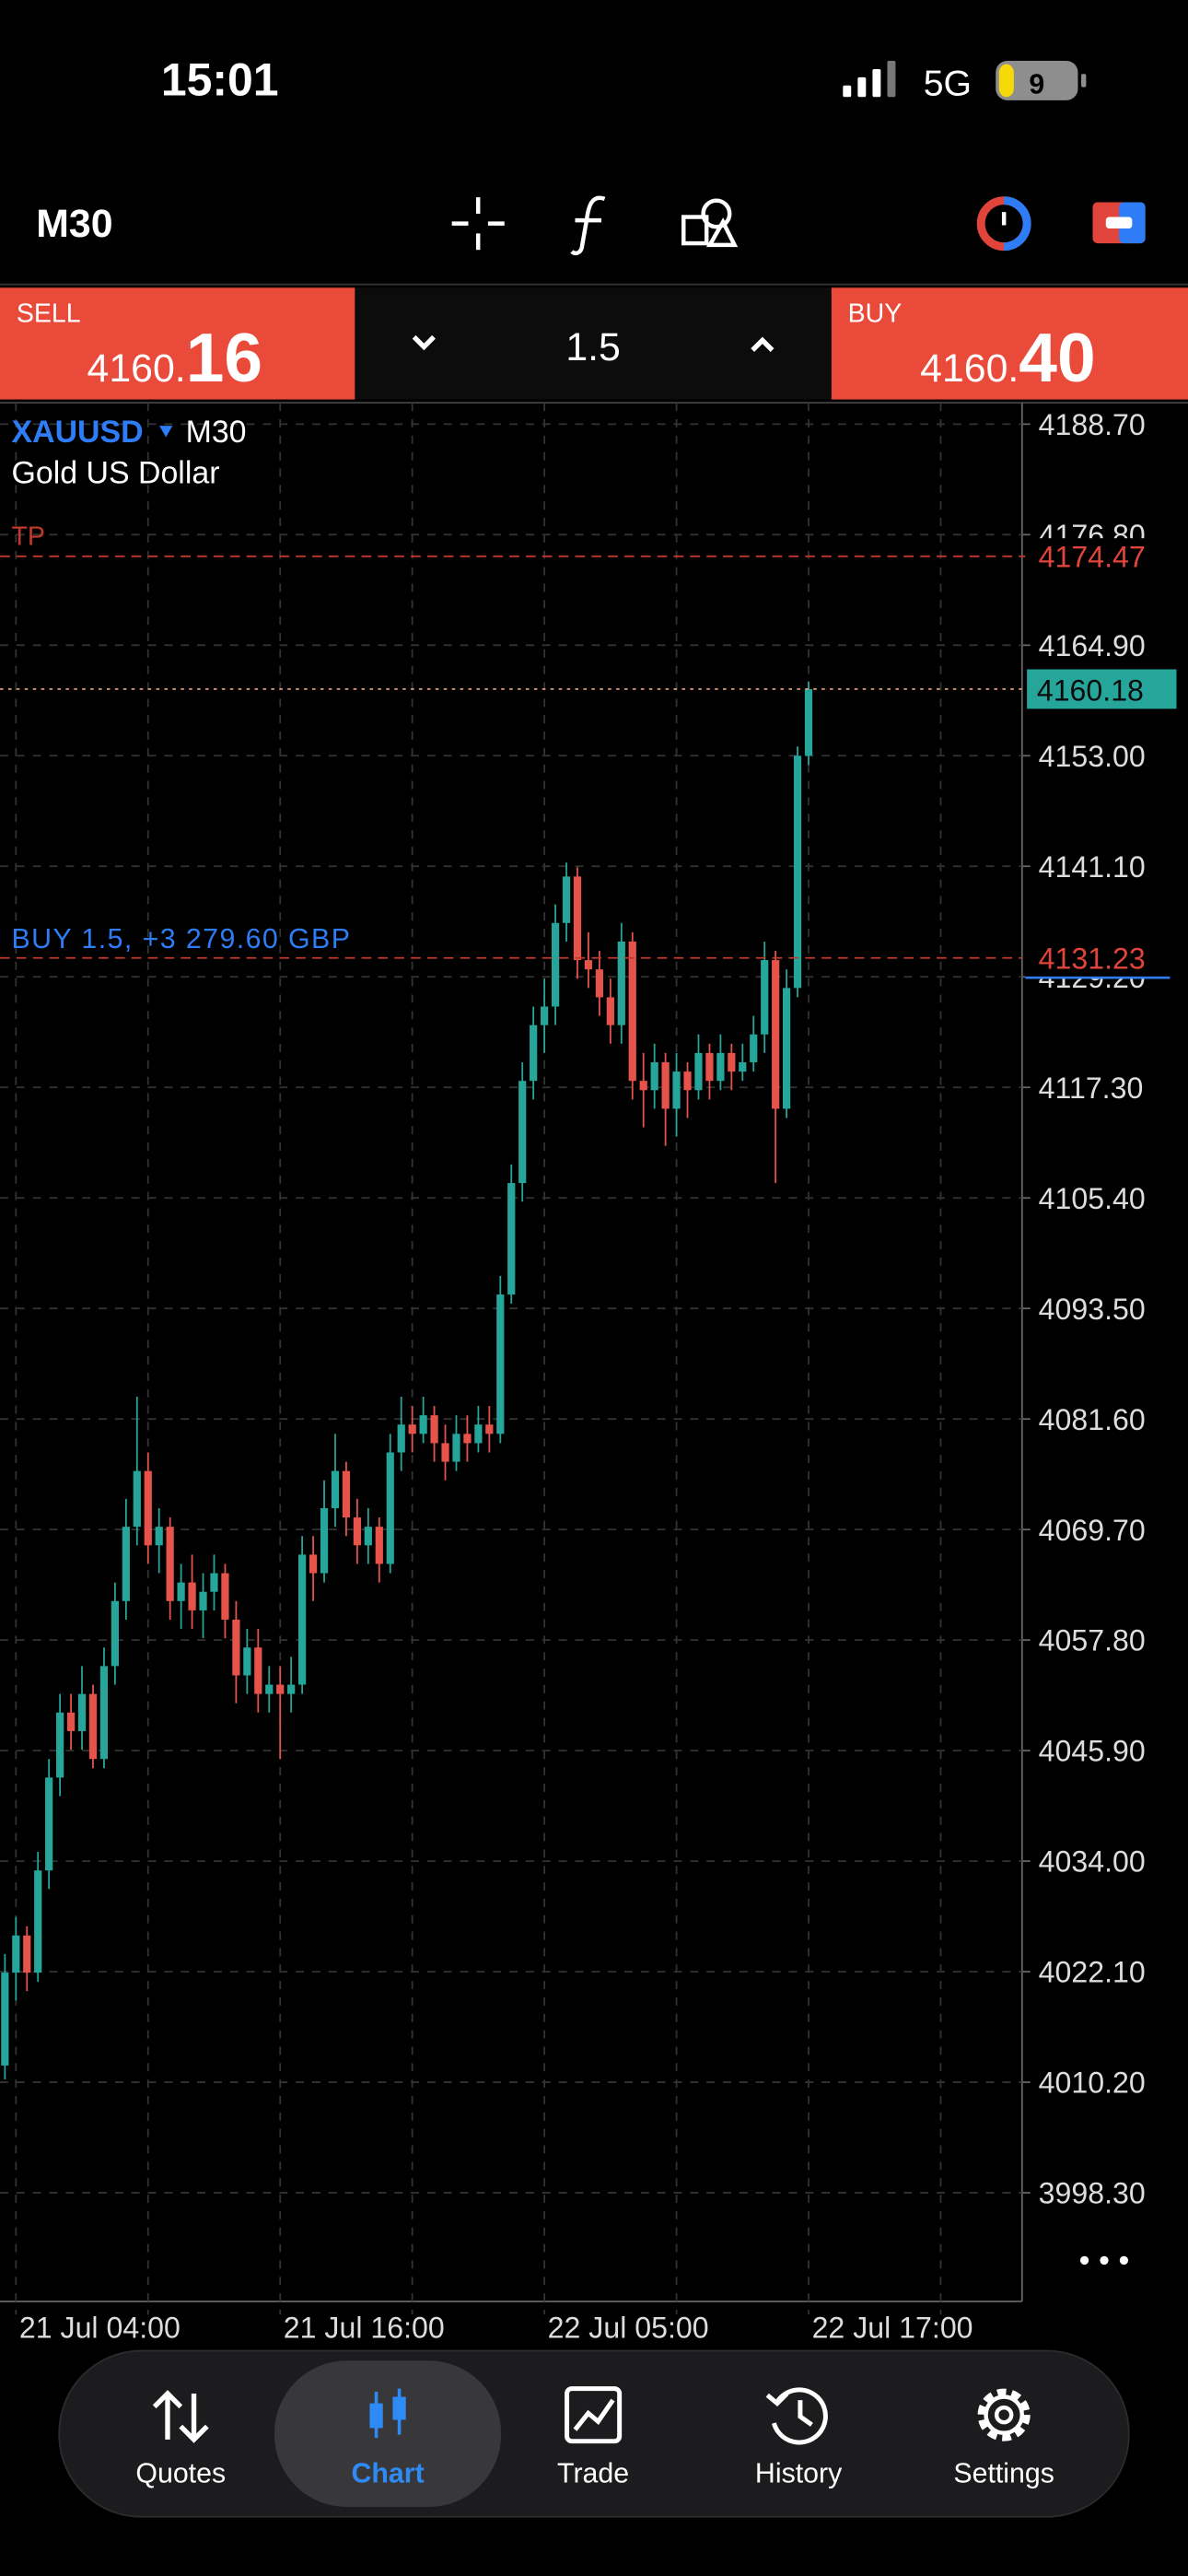  Describe the element at coordinates (875, 314) in the screenshot. I see `buy-label: BUY` at that location.